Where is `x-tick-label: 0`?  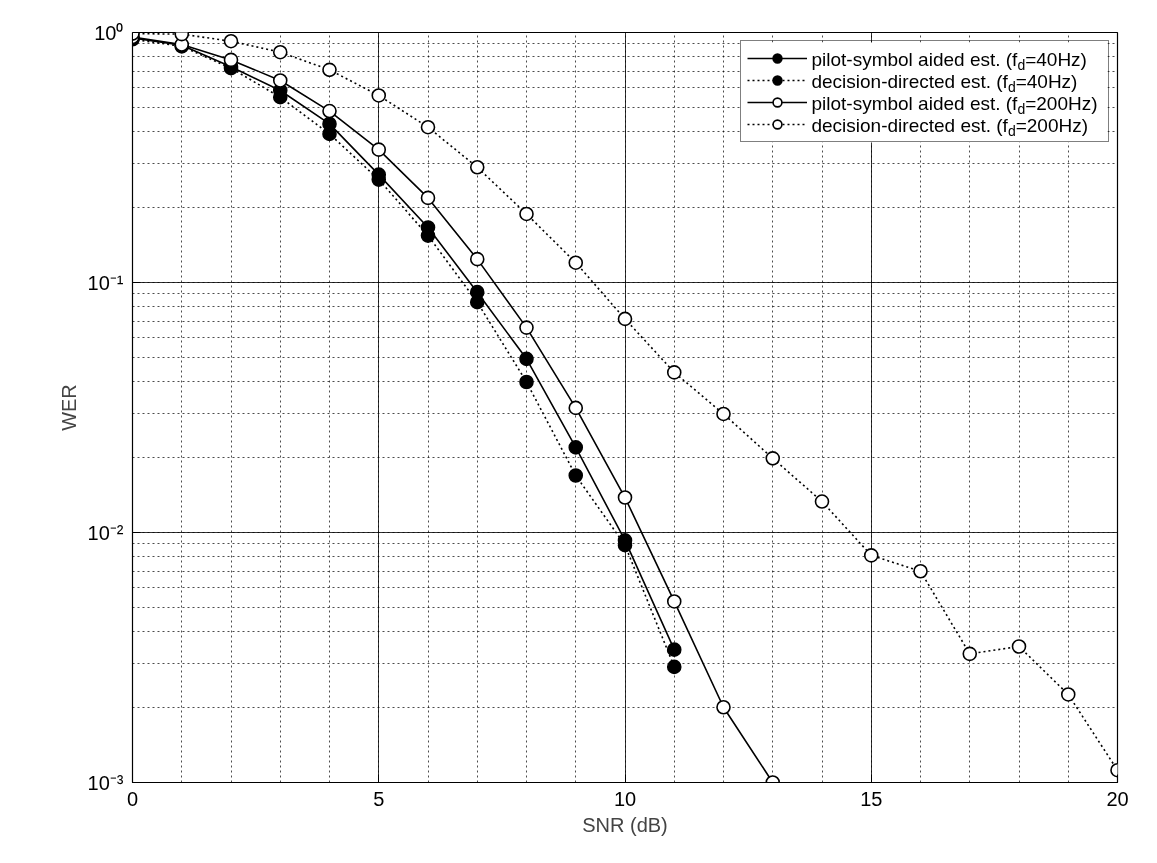 x-tick-label: 0 is located at coordinates (132, 798).